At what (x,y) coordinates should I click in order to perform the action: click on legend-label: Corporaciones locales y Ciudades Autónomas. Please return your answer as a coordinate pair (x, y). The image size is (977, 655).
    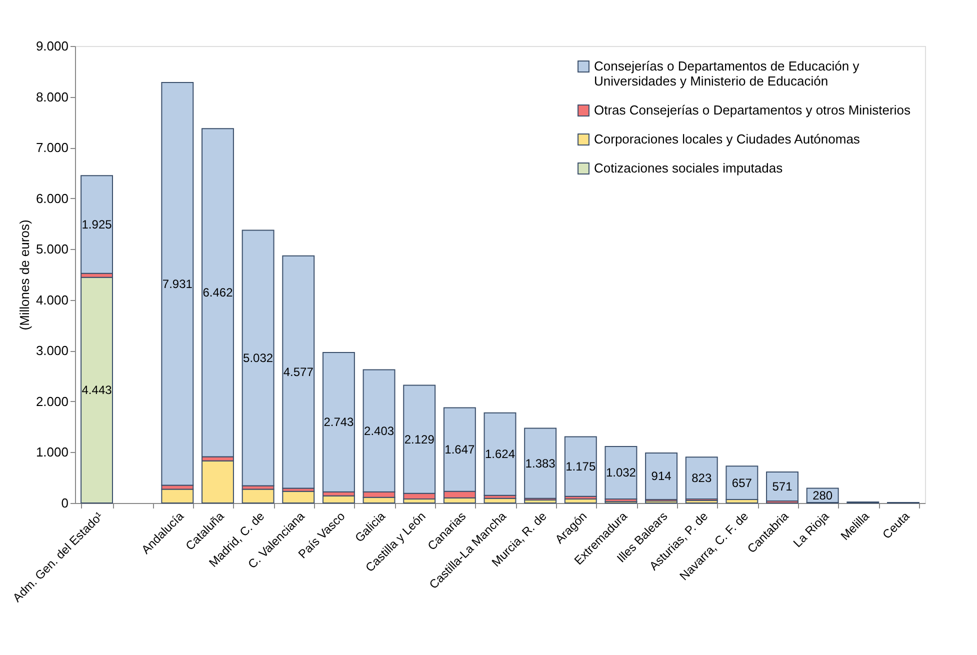
    Looking at the image, I should click on (727, 139).